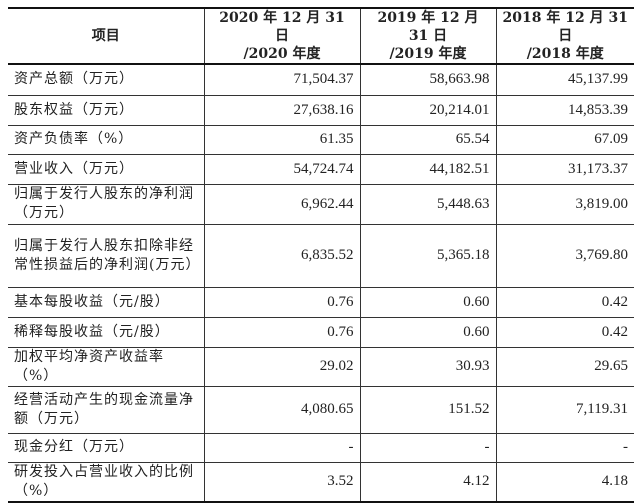  What do you see at coordinates (564, 110) in the screenshot?
I see `value-2018: 14,853.39` at bounding box center [564, 110].